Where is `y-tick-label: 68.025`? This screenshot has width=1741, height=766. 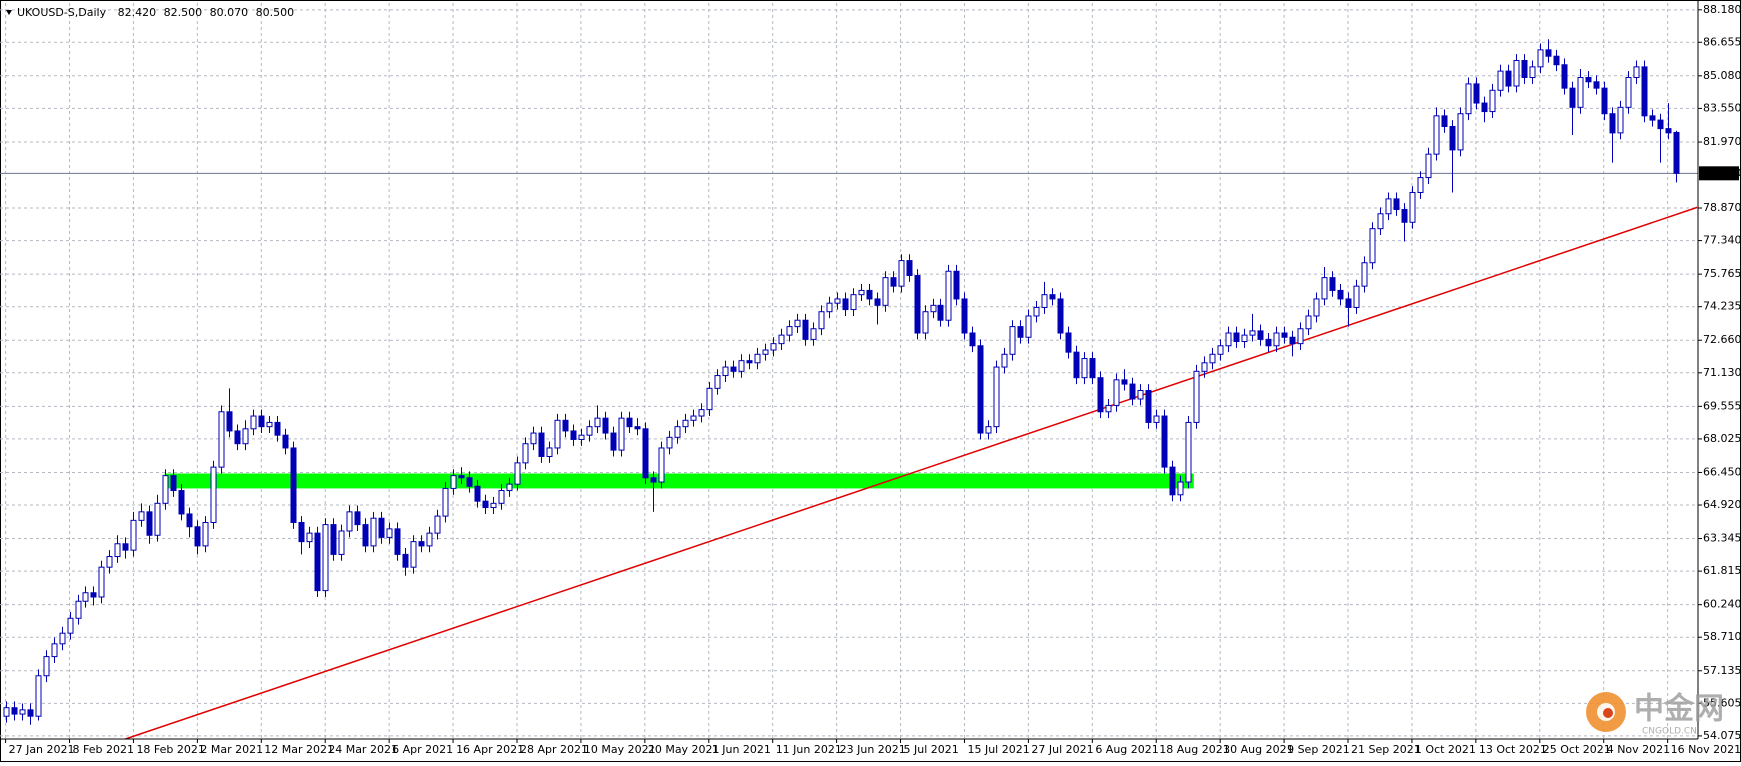 y-tick-label: 68.025 is located at coordinates (1722, 438).